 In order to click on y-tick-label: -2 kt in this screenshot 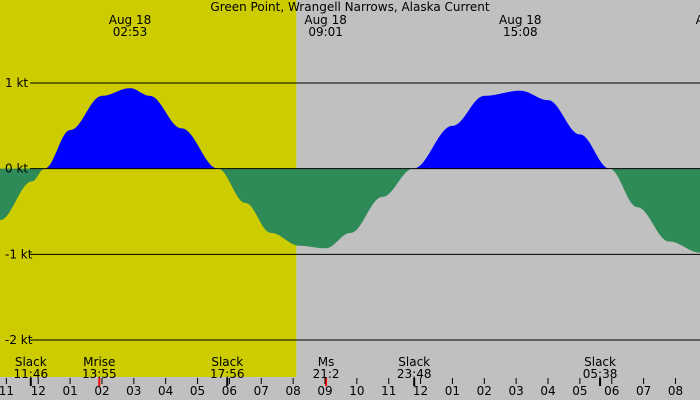, I will do `click(19, 340)`.